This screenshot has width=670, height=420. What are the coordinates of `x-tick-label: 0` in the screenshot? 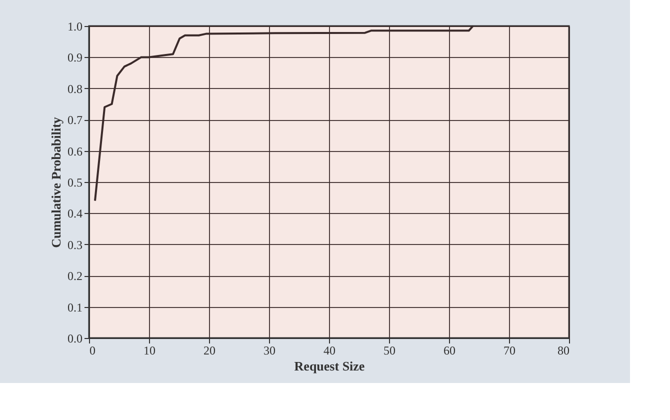 It's located at (93, 351).